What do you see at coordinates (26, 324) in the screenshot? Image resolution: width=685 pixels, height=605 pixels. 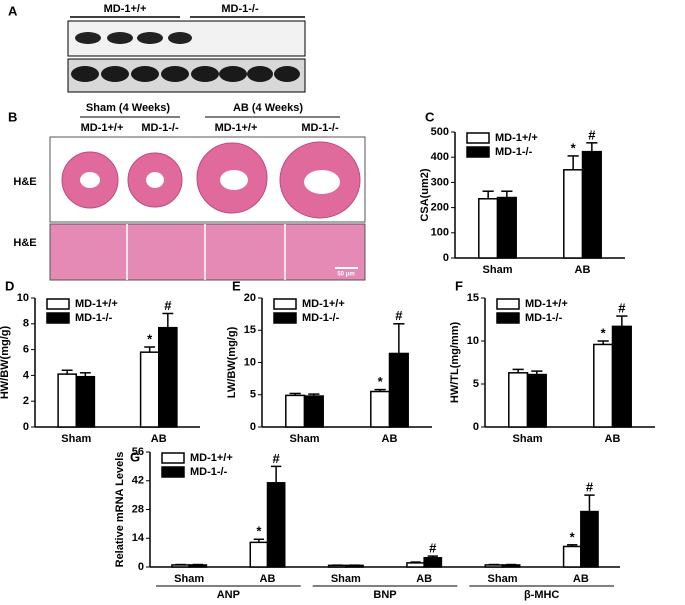 I see `y-tick-label: 8` at bounding box center [26, 324].